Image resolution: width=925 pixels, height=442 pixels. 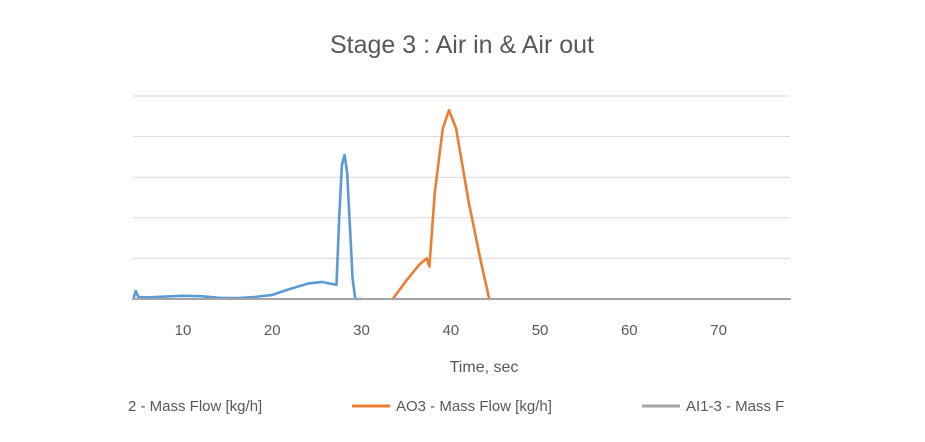 What do you see at coordinates (272, 330) in the screenshot?
I see `x-tick-label: 20` at bounding box center [272, 330].